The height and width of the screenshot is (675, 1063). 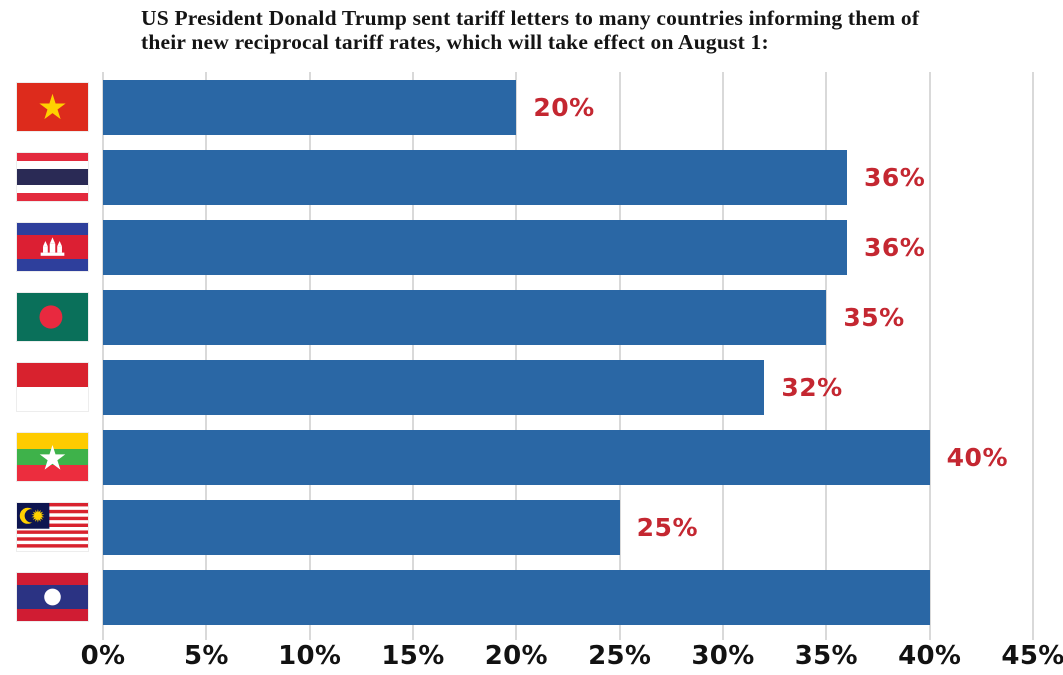 I want to click on flag-laos-icon, so click(x=52, y=597).